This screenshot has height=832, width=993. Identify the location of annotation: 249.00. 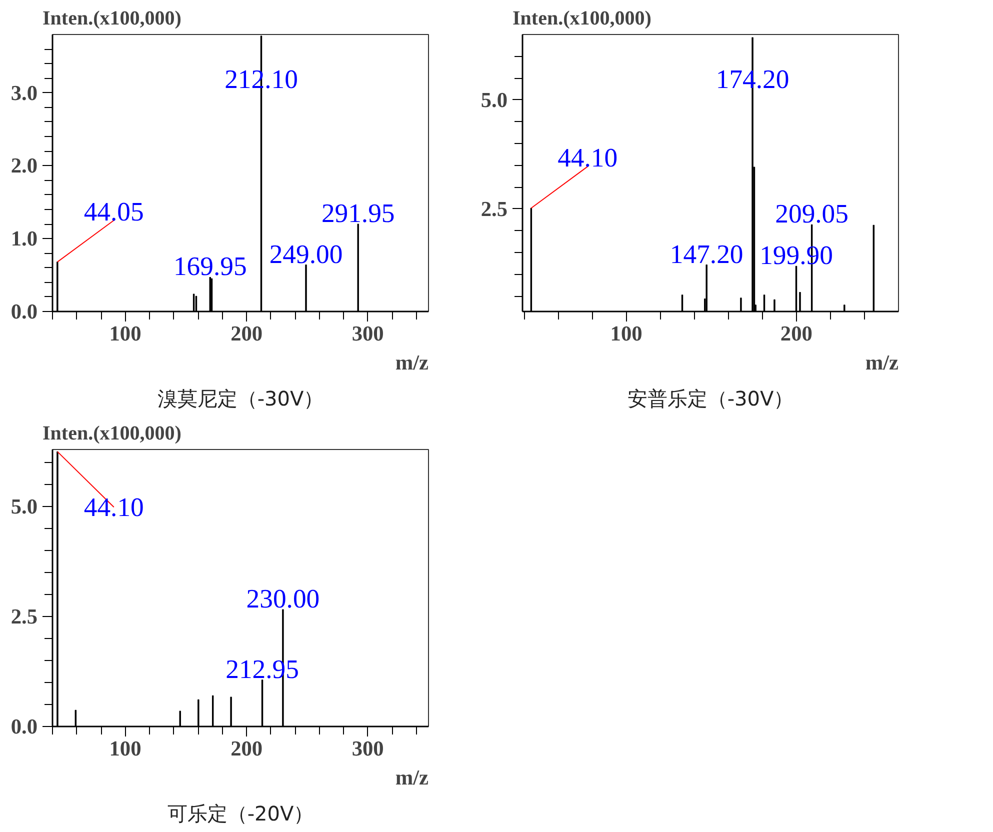
(306, 253).